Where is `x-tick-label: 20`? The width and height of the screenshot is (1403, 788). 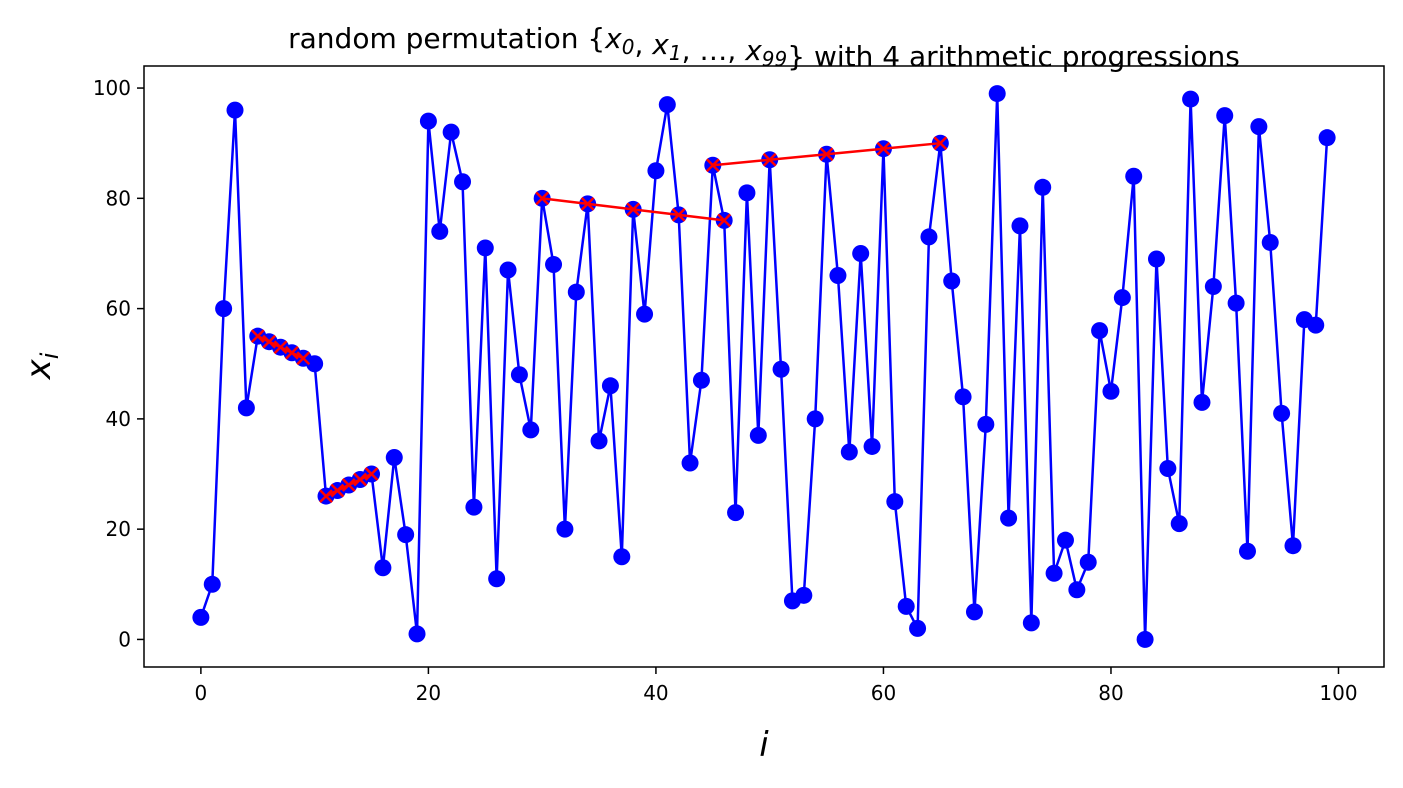
x-tick-label: 20 is located at coordinates (428, 693).